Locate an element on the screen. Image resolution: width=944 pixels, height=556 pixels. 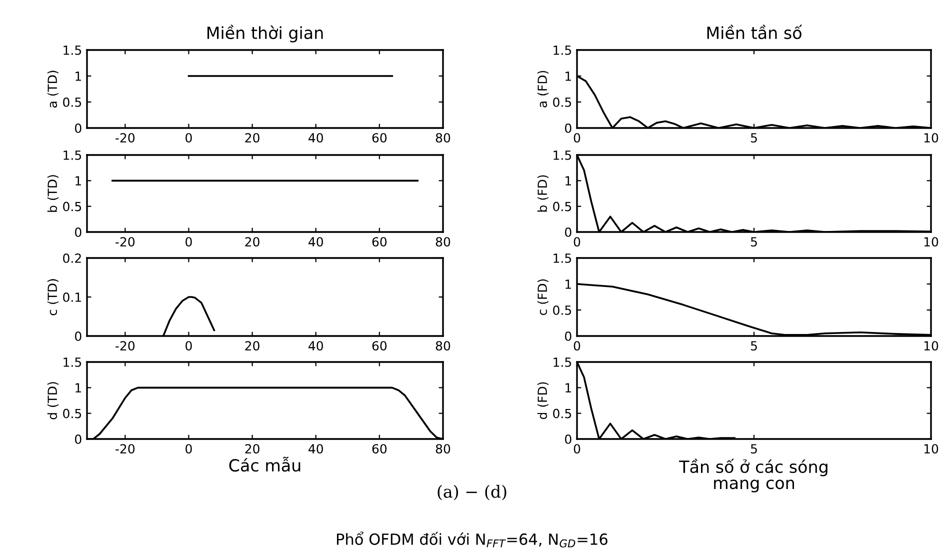
y-axis-title: a (TD) is located at coordinates (53, 89).